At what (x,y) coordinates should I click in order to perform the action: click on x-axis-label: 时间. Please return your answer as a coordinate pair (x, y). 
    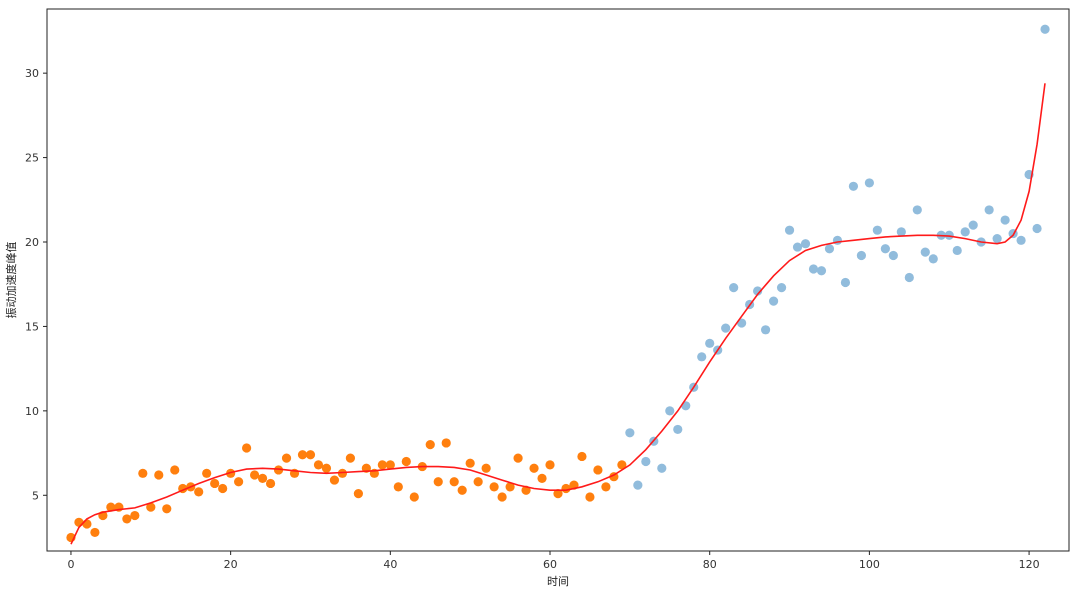
    Looking at the image, I should click on (558, 581).